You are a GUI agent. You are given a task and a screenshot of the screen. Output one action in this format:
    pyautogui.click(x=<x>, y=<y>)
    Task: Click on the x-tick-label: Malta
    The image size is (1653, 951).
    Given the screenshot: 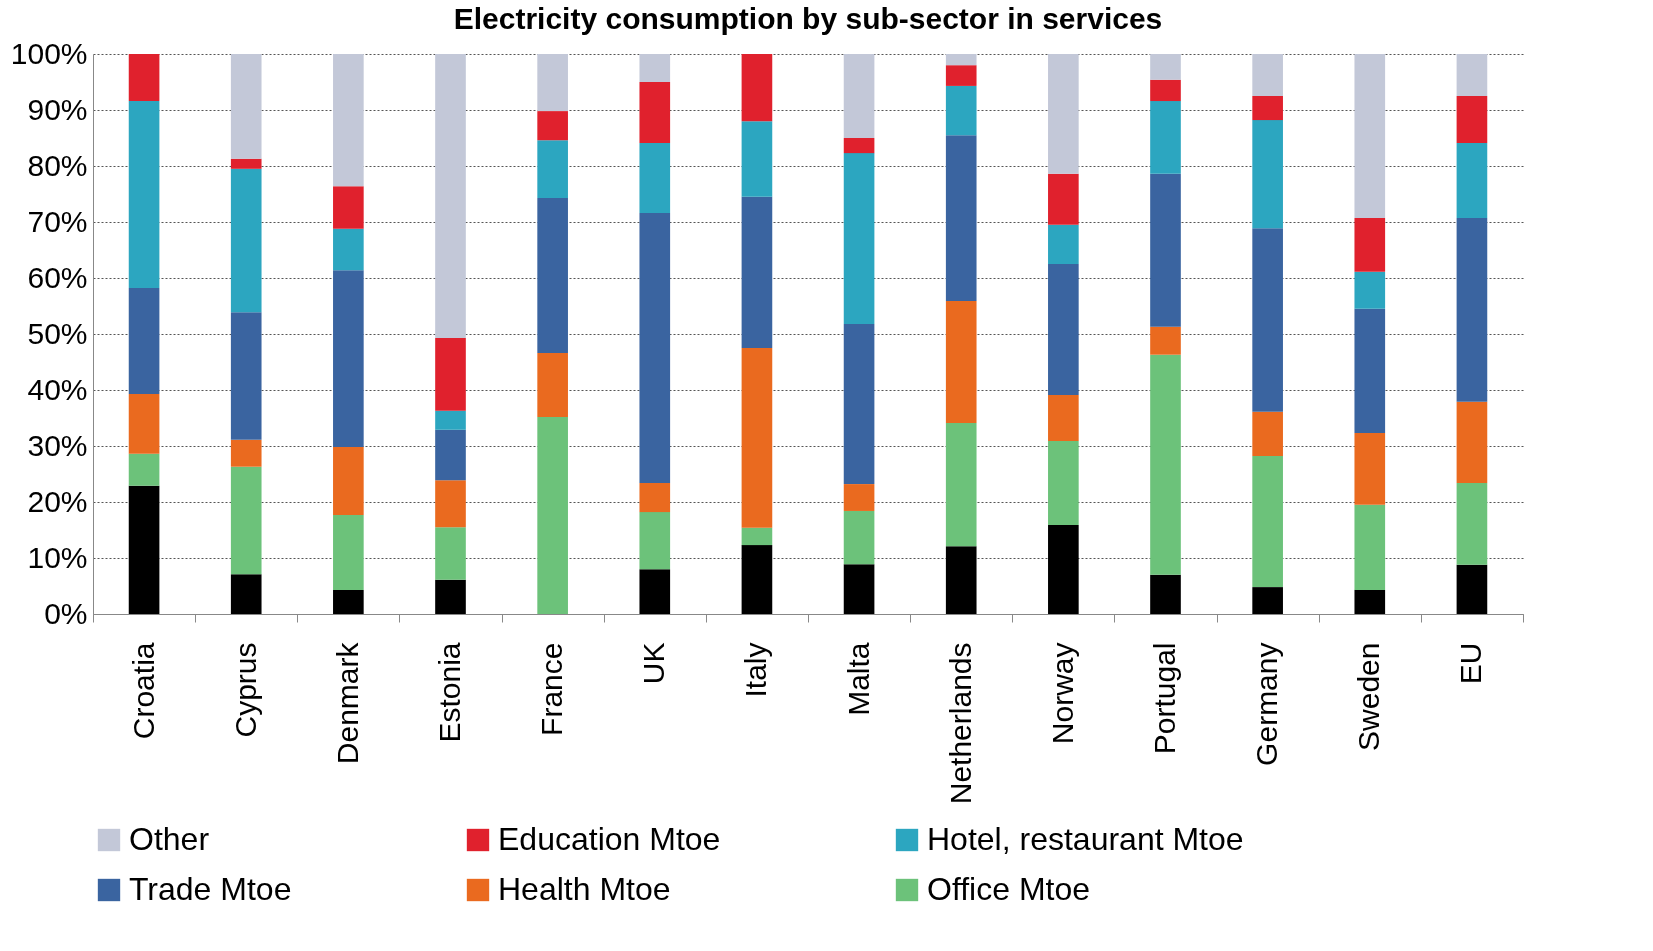 What is the action you would take?
    pyautogui.click(x=858, y=679)
    